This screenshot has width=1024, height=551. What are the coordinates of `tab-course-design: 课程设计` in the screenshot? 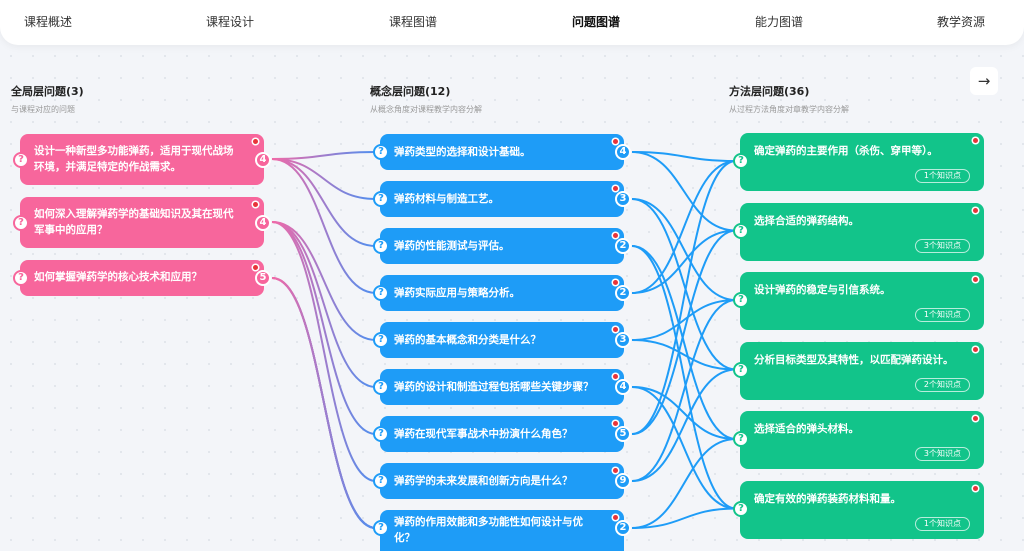 It's located at (230, 22).